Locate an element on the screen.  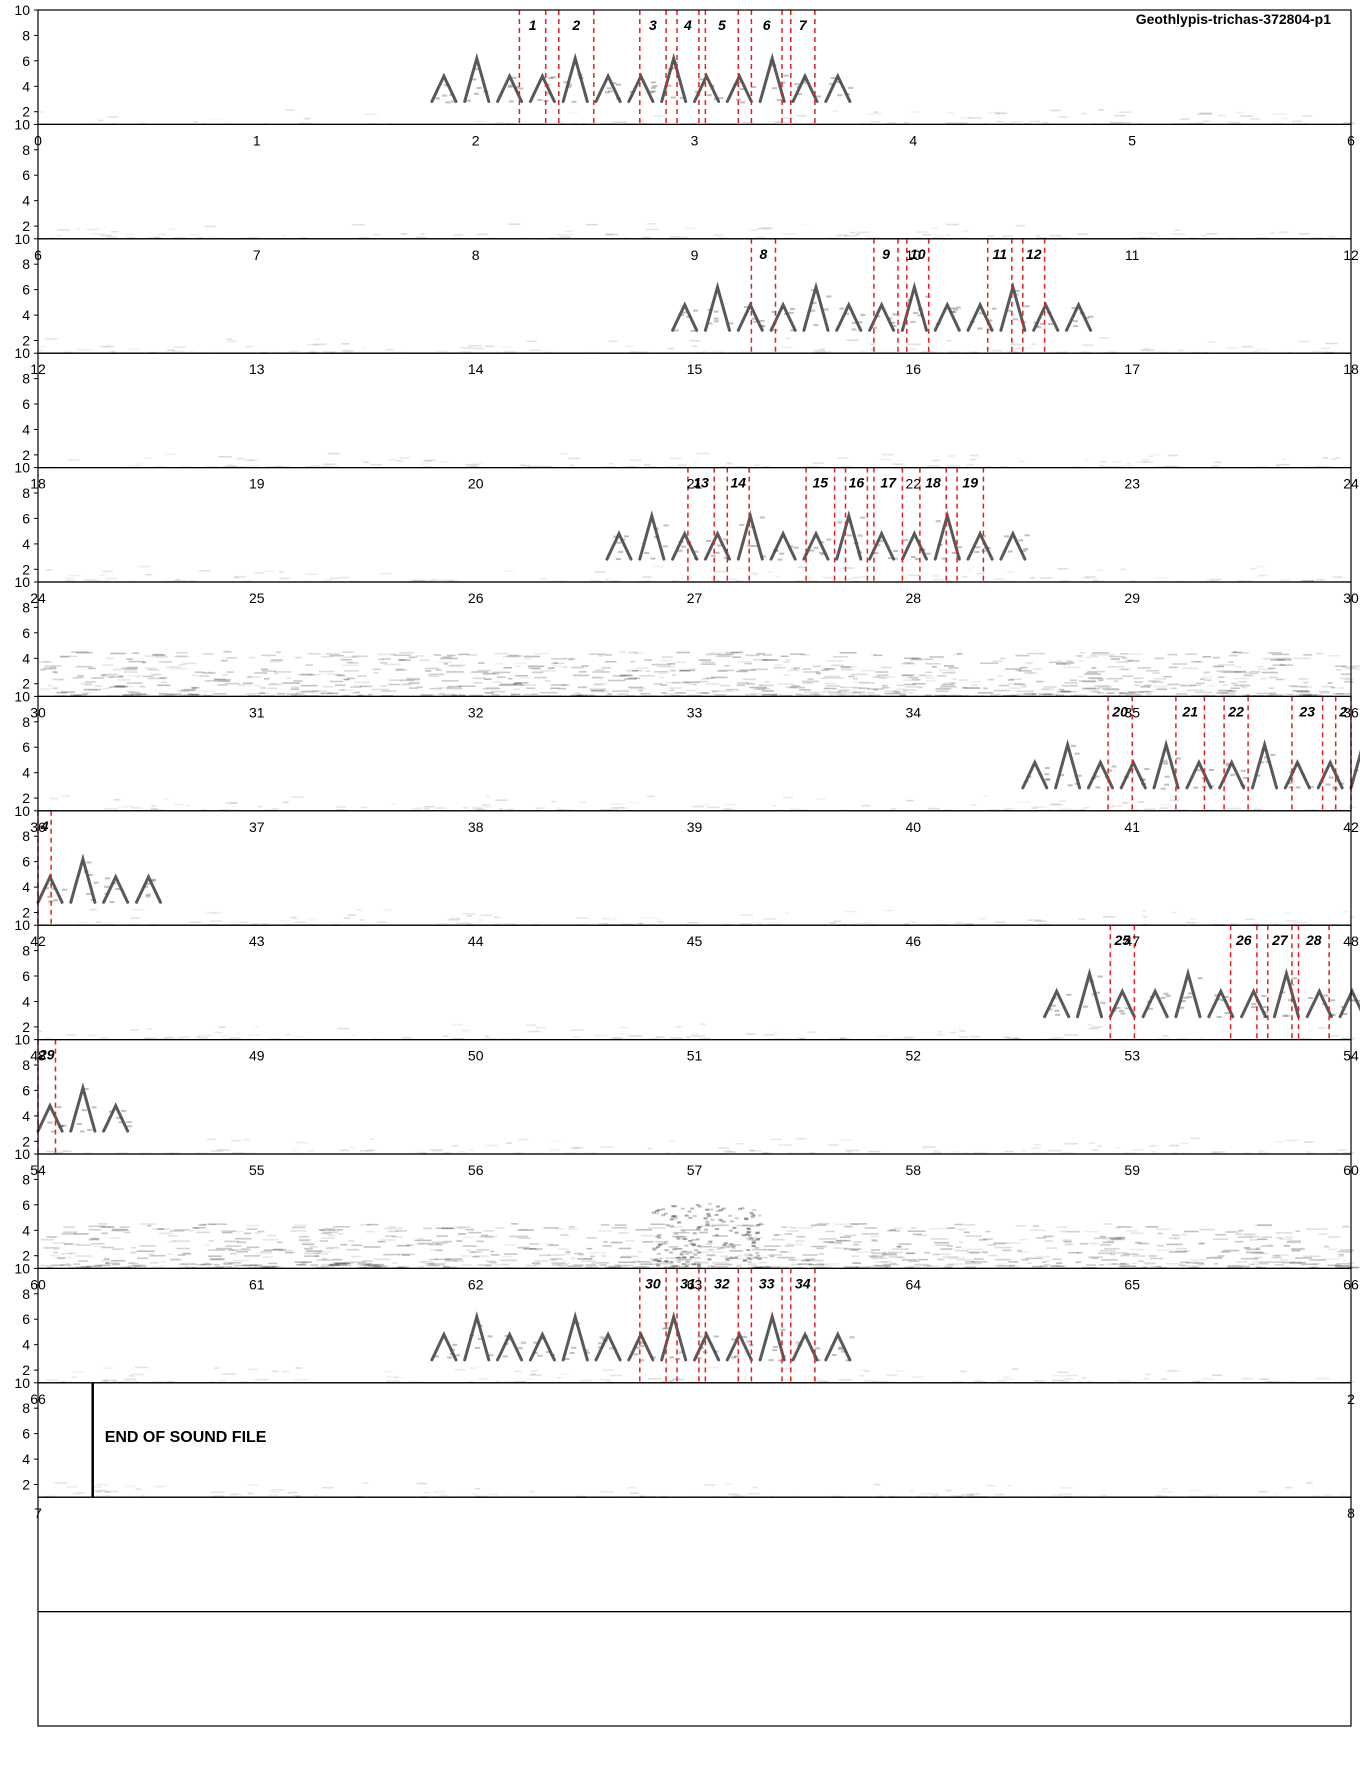
x-end-label: 60 is located at coordinates (1351, 1170).